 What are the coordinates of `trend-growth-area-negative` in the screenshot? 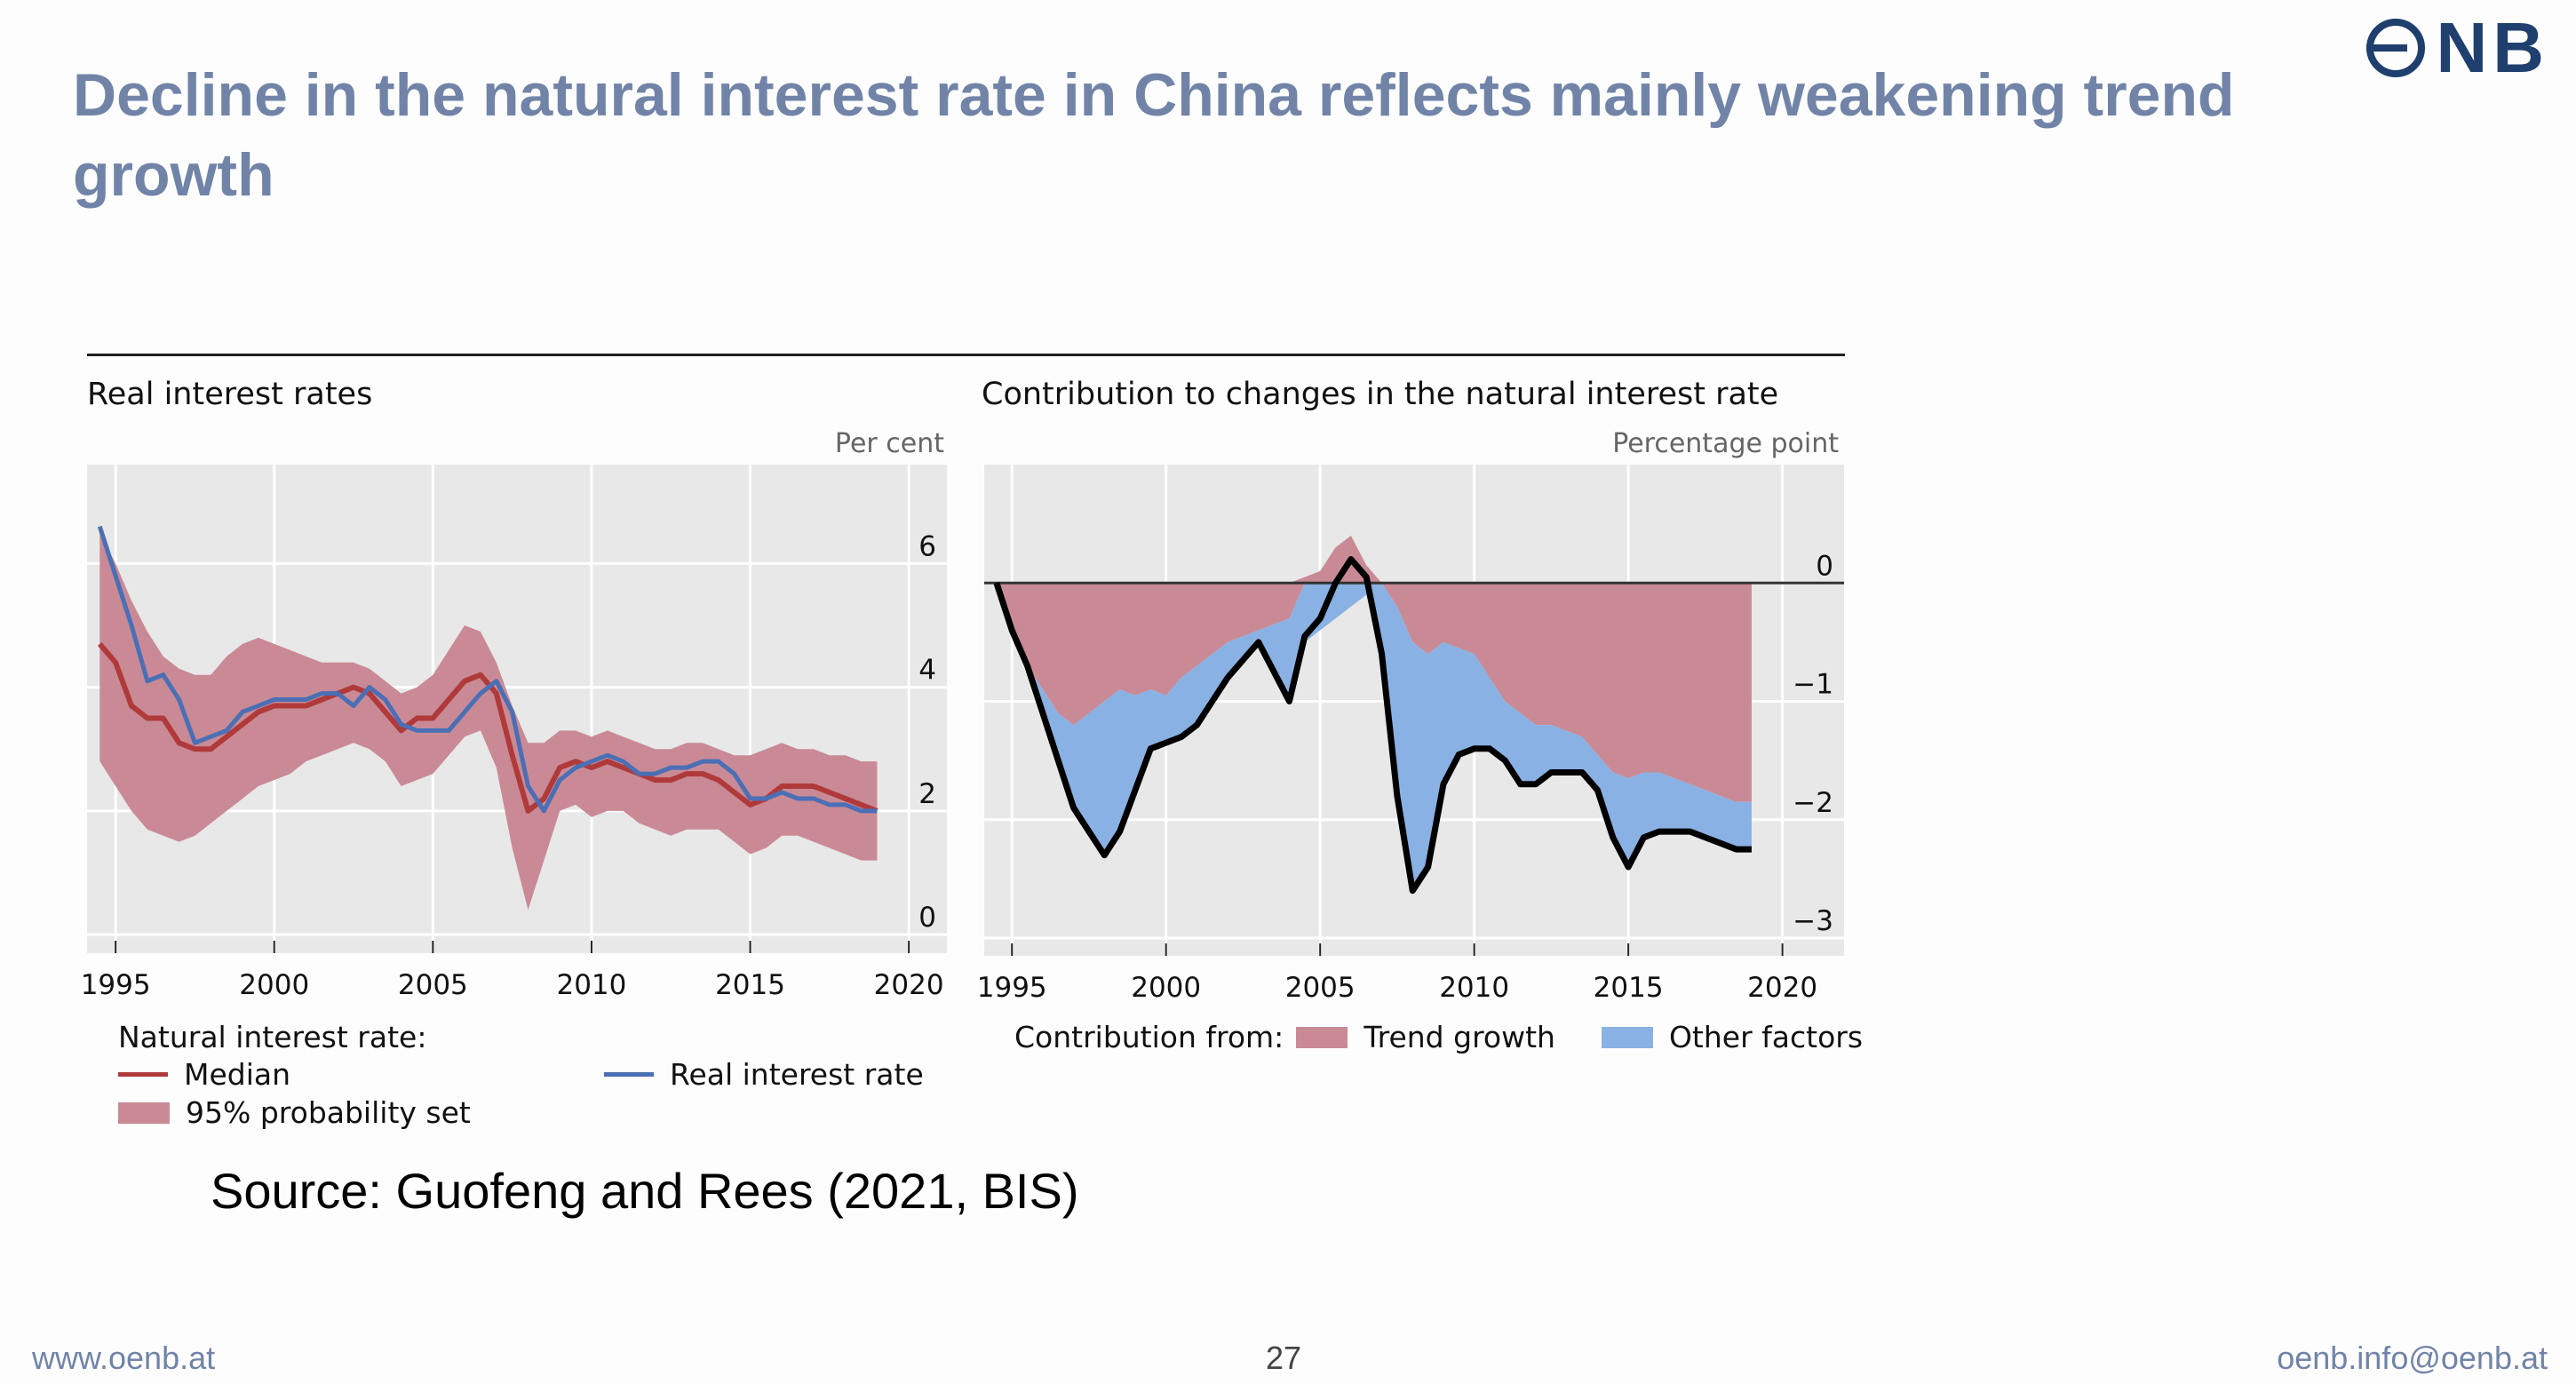 It's located at (1374, 693).